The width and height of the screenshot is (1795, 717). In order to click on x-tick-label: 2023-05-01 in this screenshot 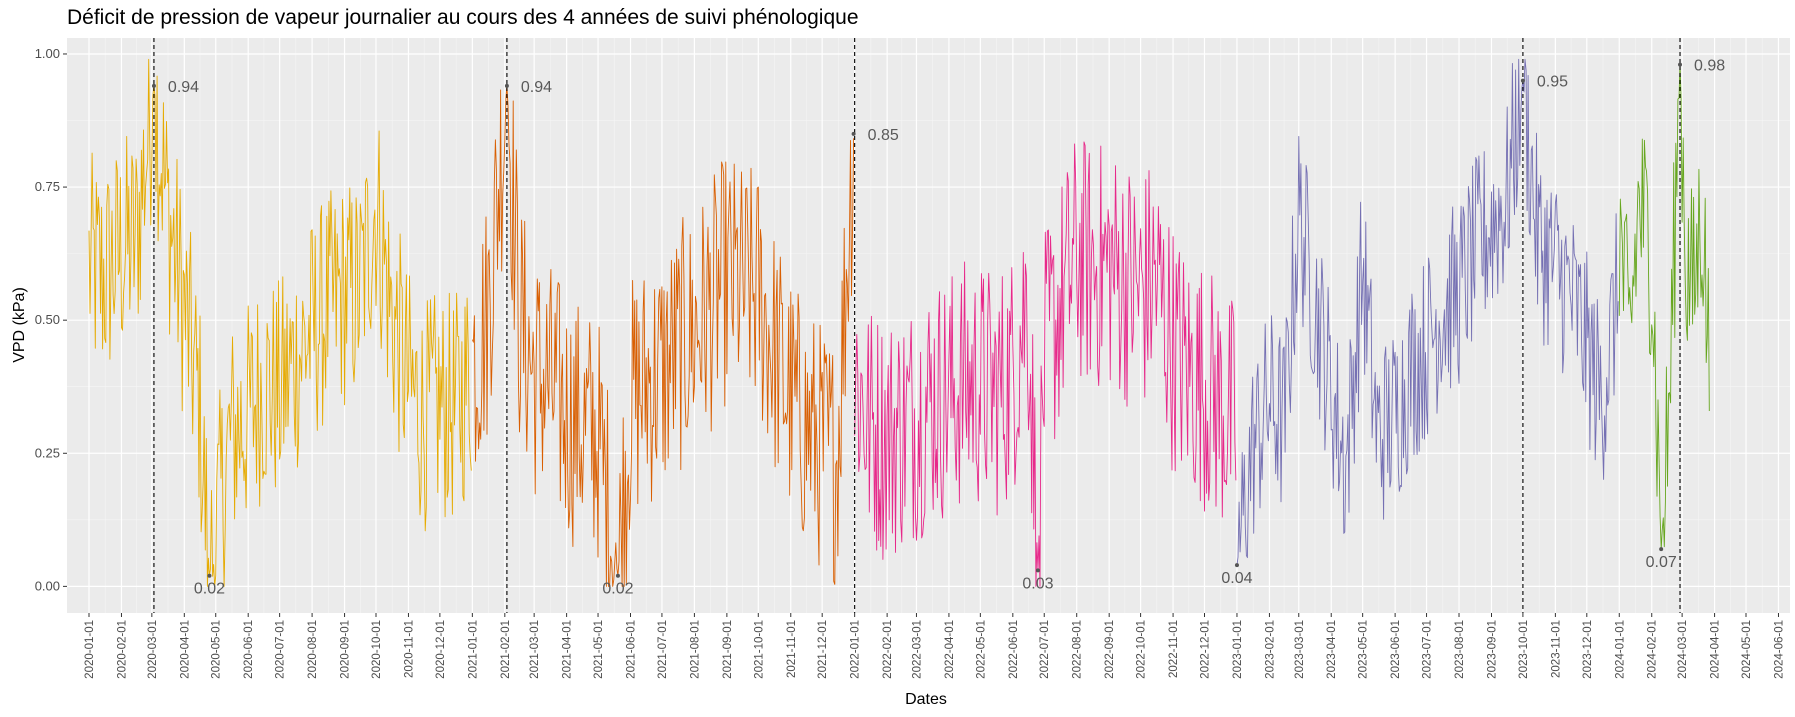, I will do `click(1364, 649)`.